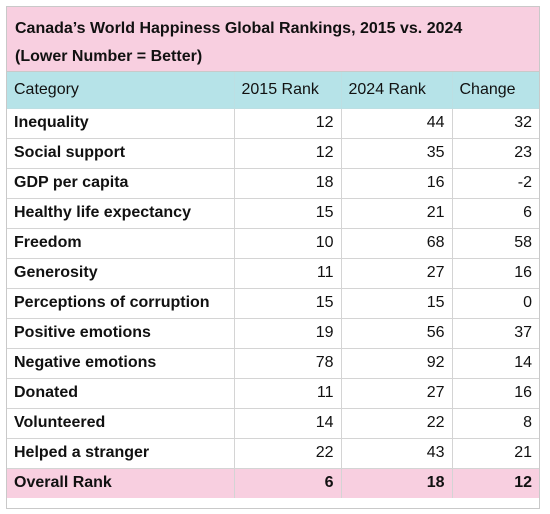 The height and width of the screenshot is (514, 550). What do you see at coordinates (495, 183) in the screenshot?
I see `change-cell: -2` at bounding box center [495, 183].